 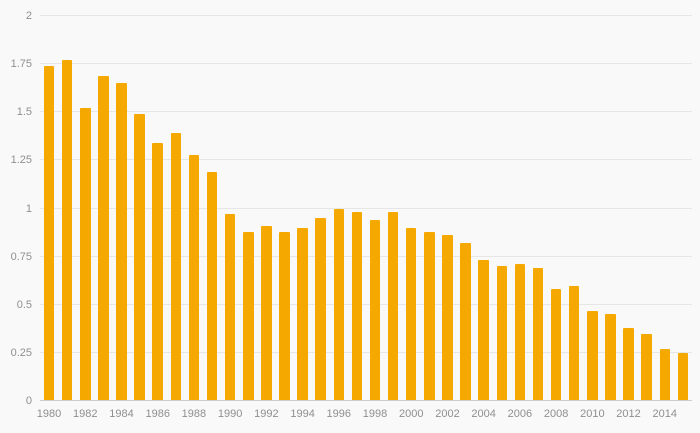 I want to click on x-tick-label: 1998, so click(x=375, y=414).